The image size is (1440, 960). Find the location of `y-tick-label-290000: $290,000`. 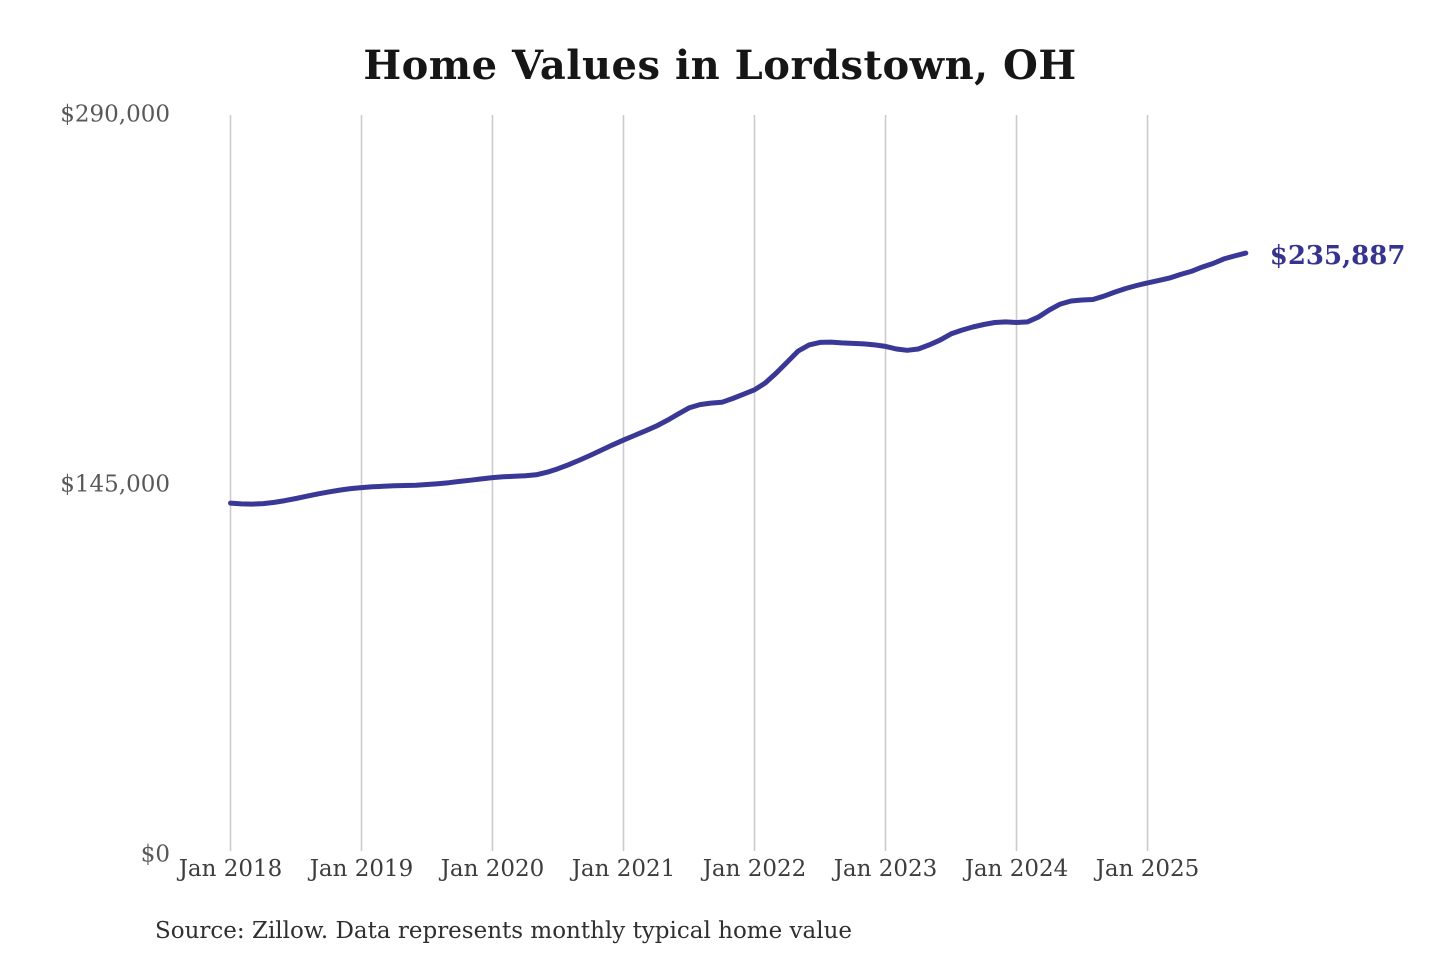

y-tick-label-290000: $290,000 is located at coordinates (115, 114).